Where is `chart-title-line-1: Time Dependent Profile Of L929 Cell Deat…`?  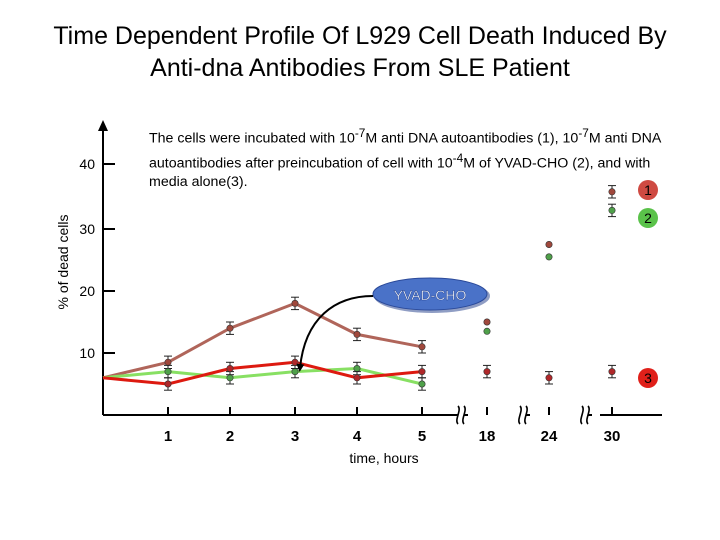
chart-title-line-1: Time Dependent Profile Of L929 Cell Deat… is located at coordinates (360, 36).